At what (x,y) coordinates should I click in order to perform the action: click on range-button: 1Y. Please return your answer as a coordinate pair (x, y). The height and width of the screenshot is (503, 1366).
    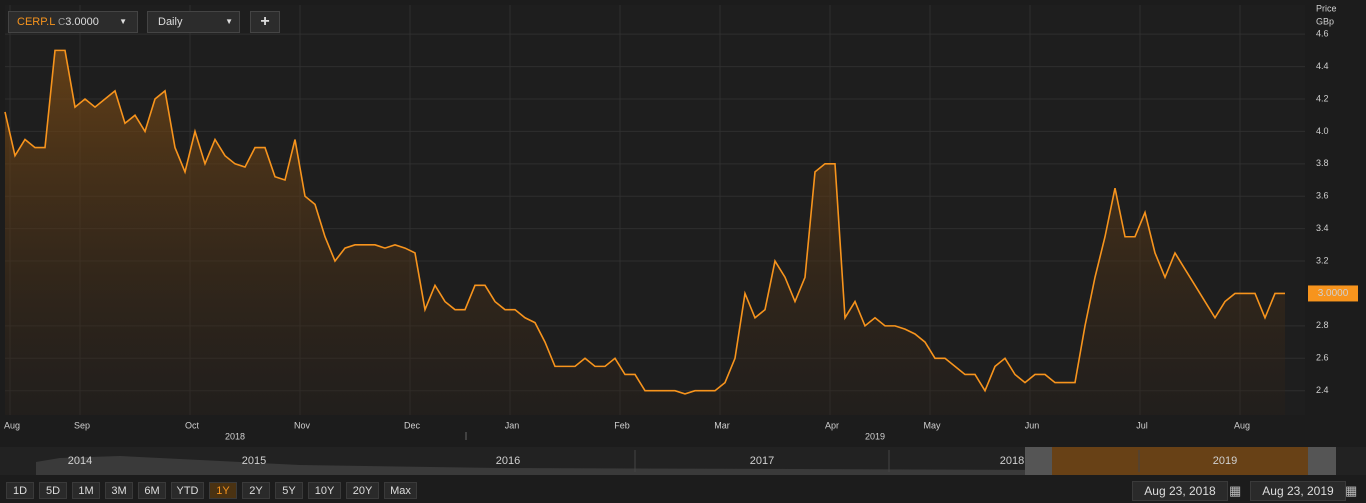
    Looking at the image, I should click on (223, 490).